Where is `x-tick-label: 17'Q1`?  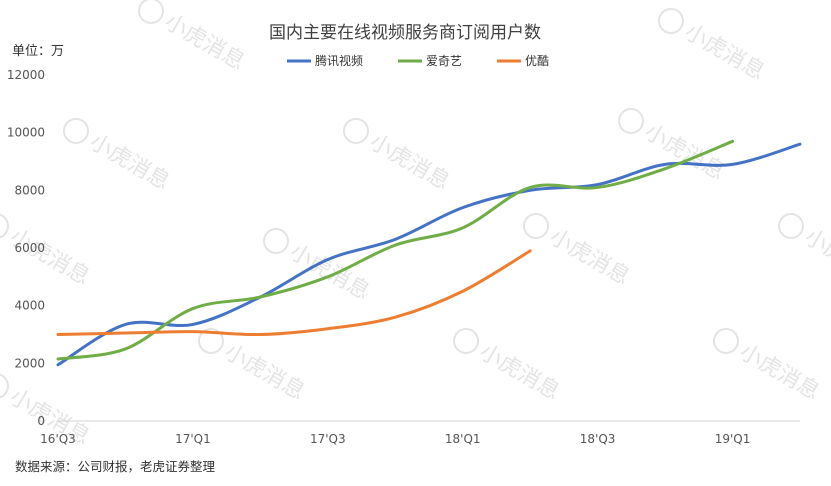 x-tick-label: 17'Q1 is located at coordinates (193, 439).